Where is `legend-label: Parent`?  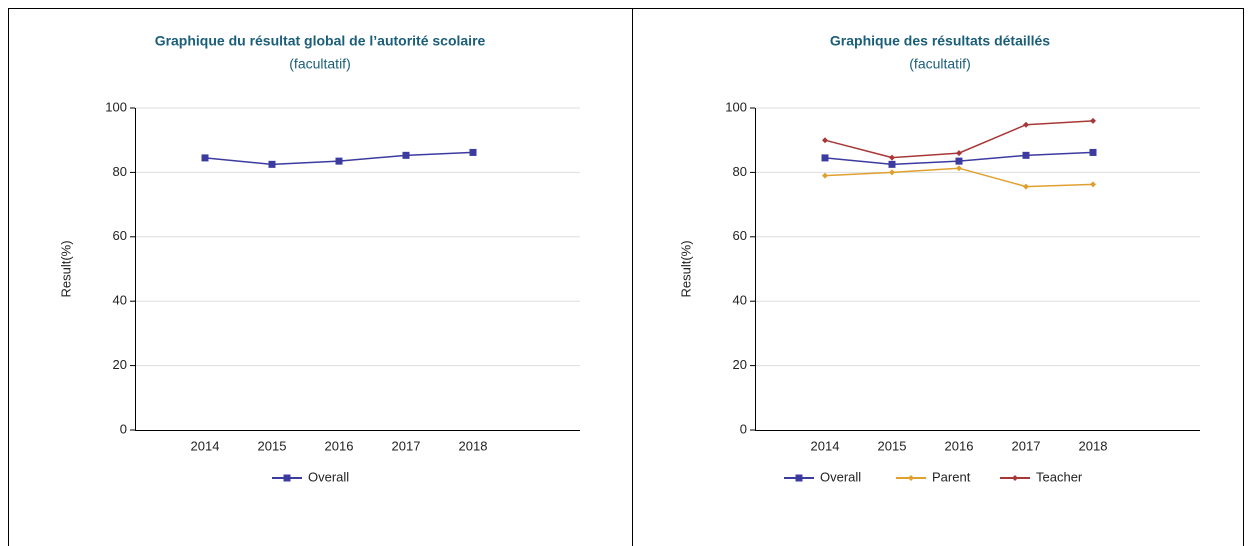
legend-label: Parent is located at coordinates (951, 476).